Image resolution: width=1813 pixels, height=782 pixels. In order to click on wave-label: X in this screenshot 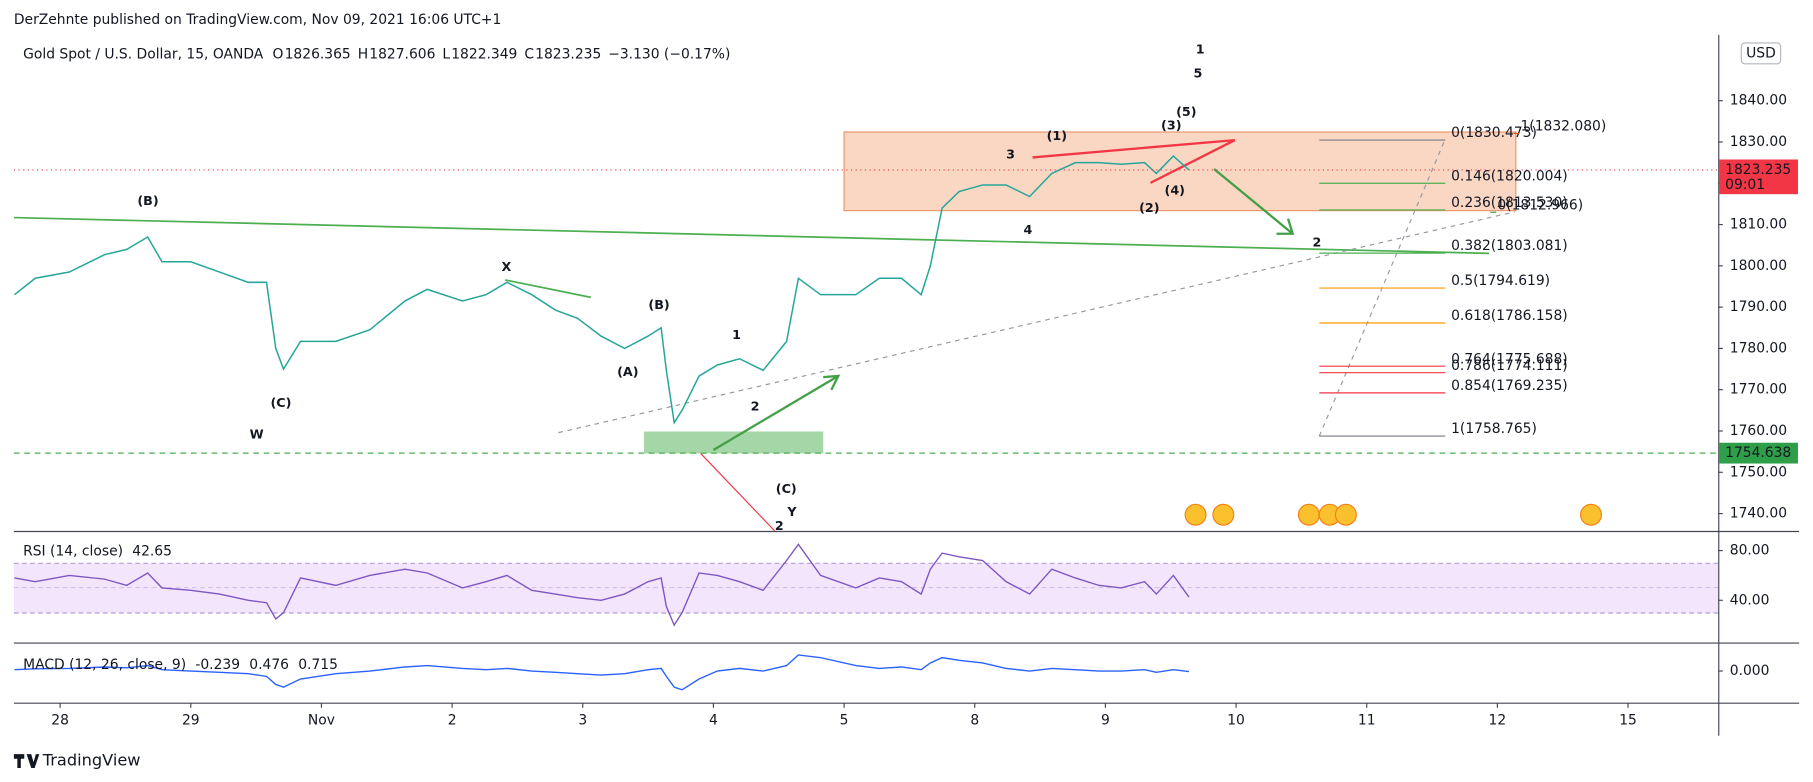, I will do `click(507, 266)`.